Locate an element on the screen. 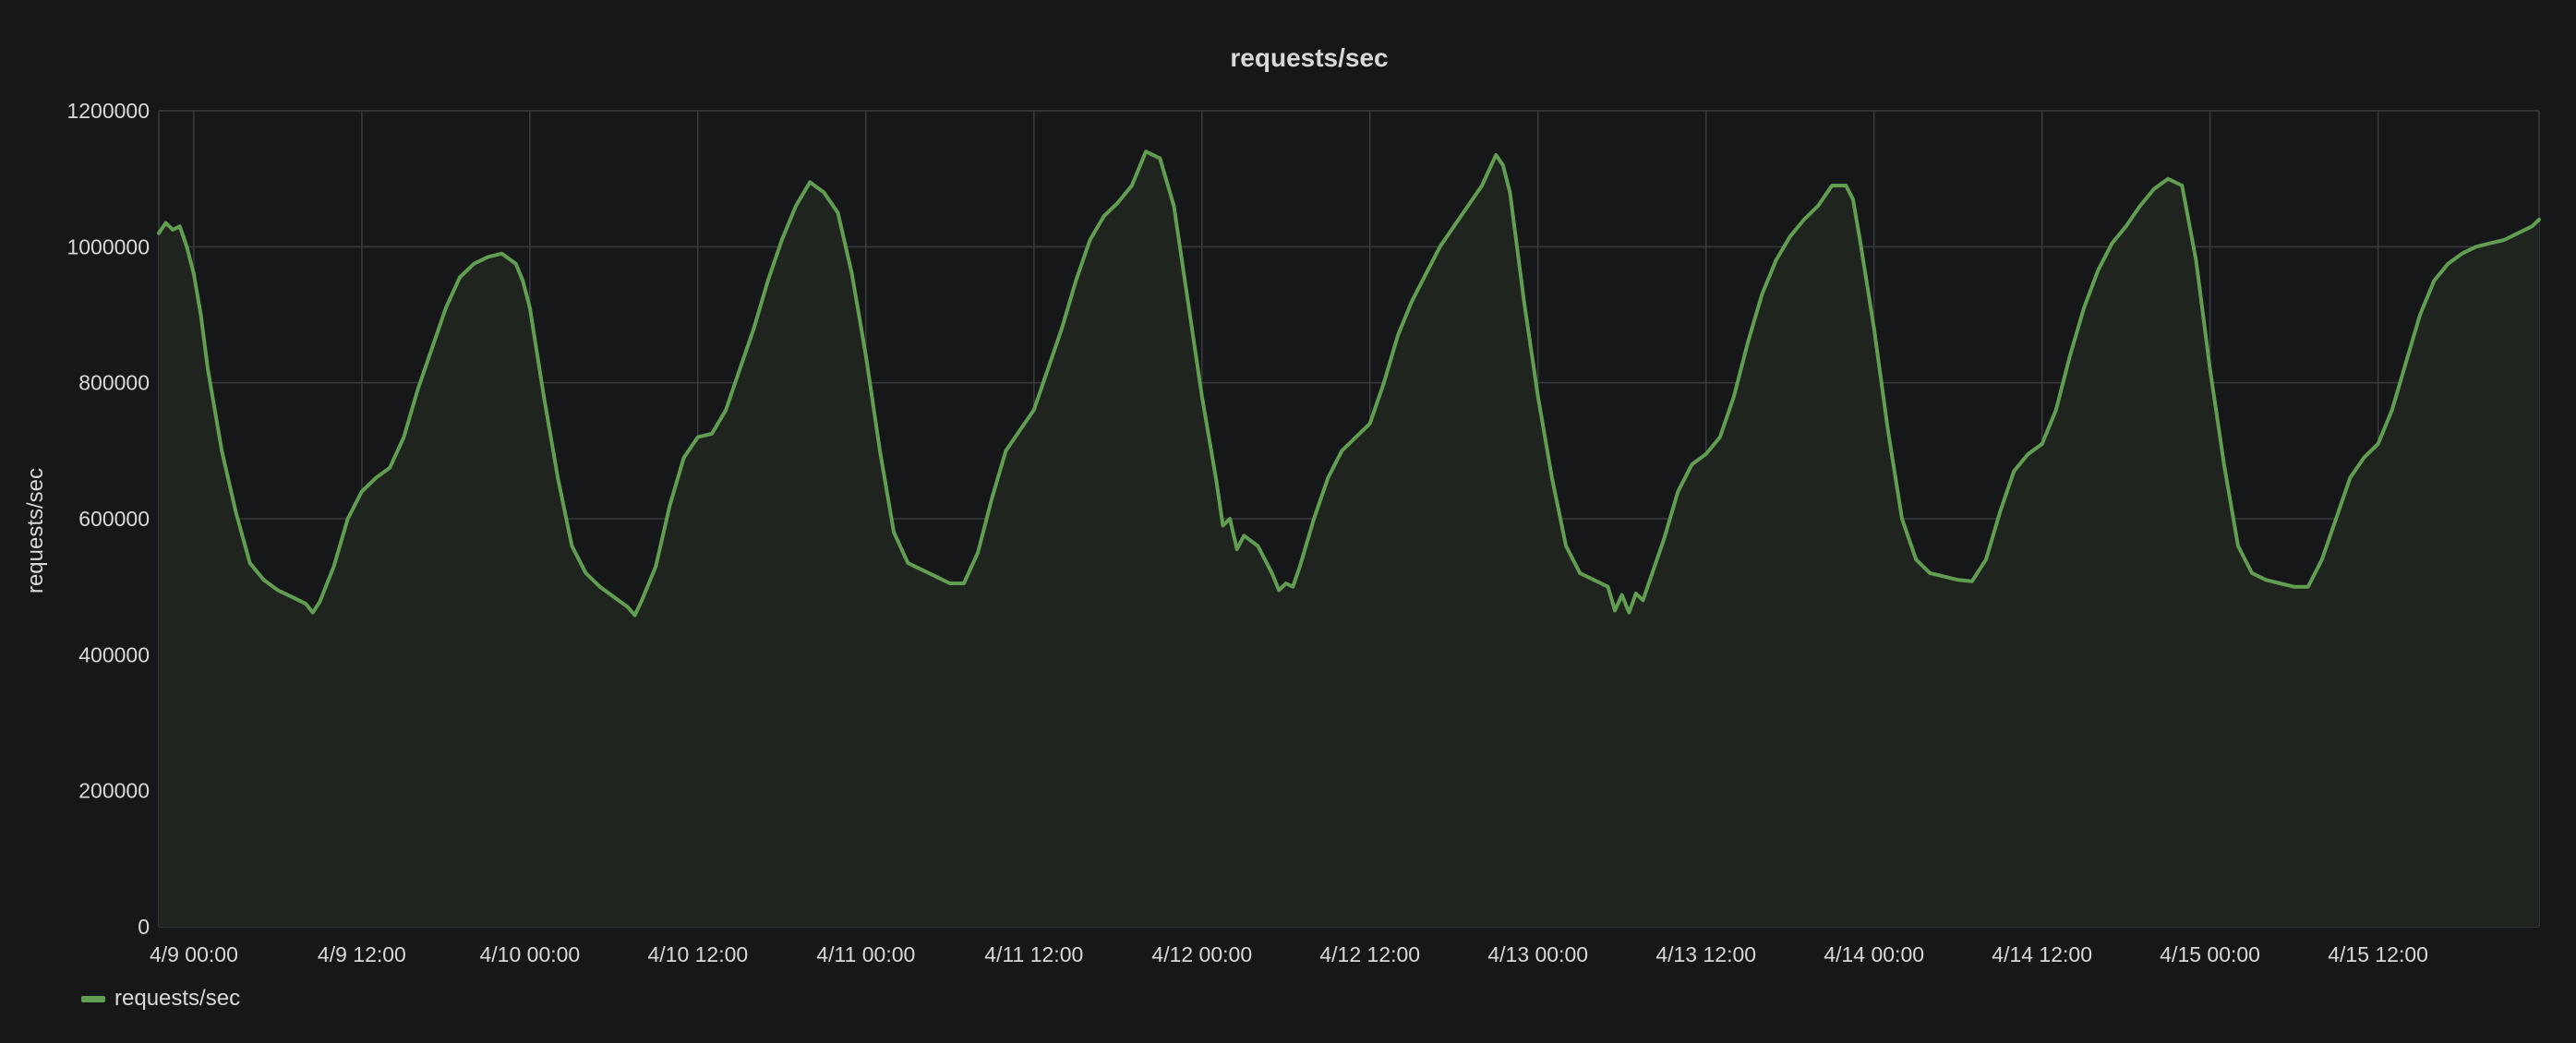 The height and width of the screenshot is (1043, 2576). x-tick-label: 4/9 00:00 is located at coordinates (194, 954).